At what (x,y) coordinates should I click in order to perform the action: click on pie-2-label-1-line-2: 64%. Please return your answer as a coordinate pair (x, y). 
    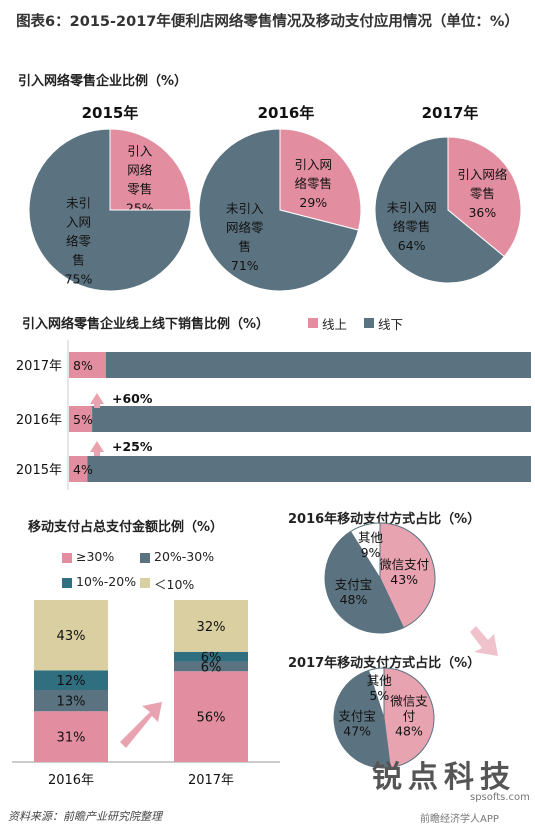
    Looking at the image, I should click on (412, 245).